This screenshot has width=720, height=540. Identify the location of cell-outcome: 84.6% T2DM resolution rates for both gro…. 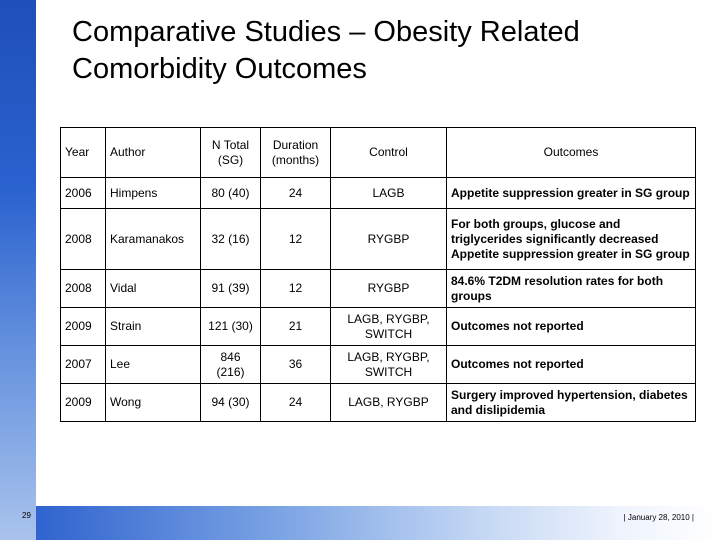
(571, 288).